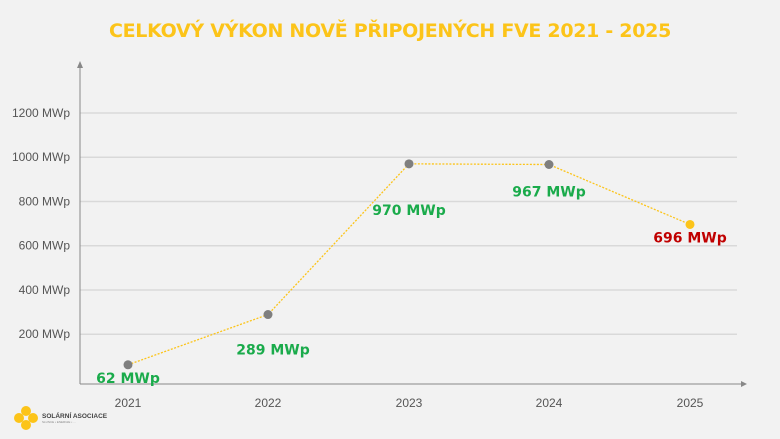 Image resolution: width=780 pixels, height=439 pixels. Describe the element at coordinates (45, 290) in the screenshot. I see `y-tick-label: 400 MWp` at that location.